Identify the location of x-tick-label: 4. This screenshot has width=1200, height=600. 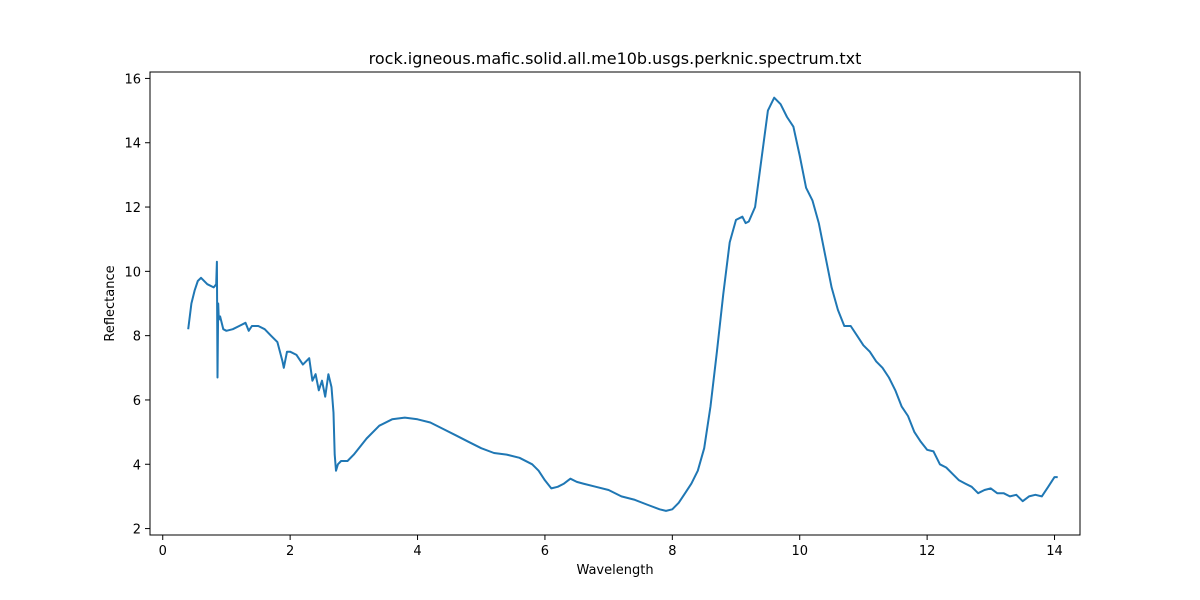
(417, 551).